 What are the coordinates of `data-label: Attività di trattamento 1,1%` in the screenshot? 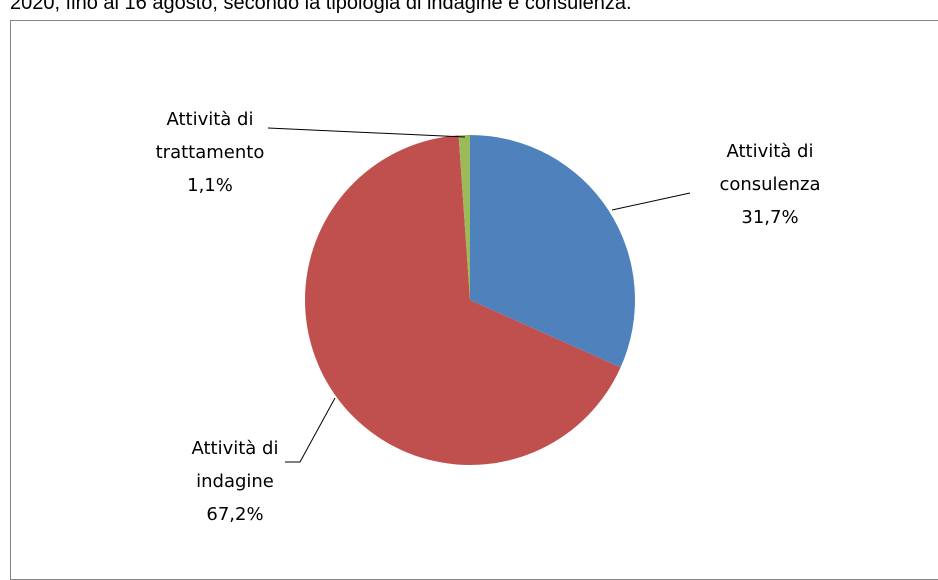 It's located at (210, 152).